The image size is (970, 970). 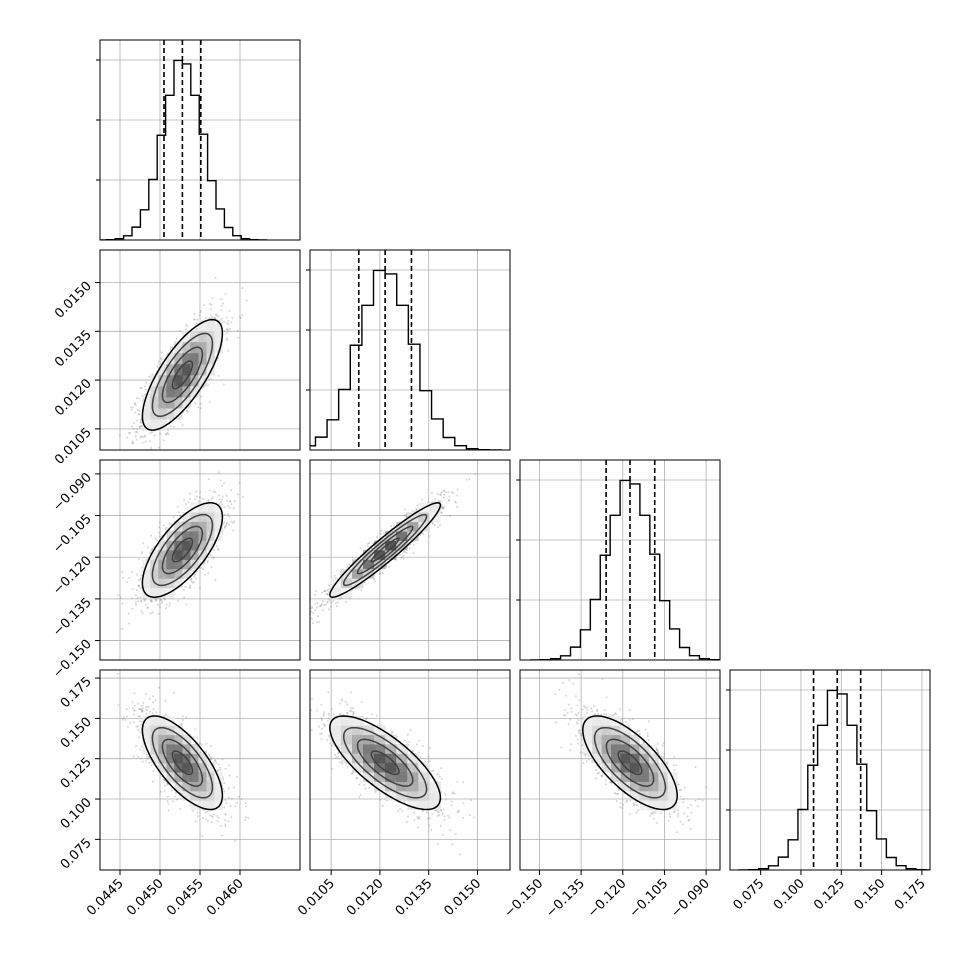 I want to click on xtick-label-3-4: 0.175, so click(x=910, y=894).